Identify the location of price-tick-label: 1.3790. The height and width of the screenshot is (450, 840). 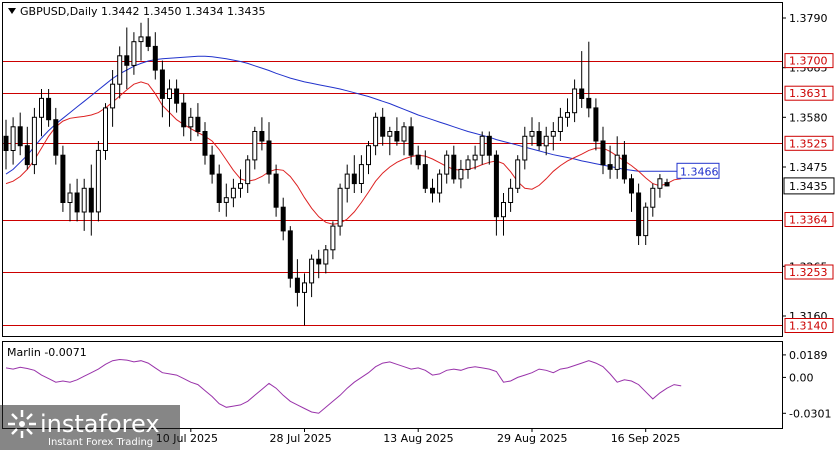
(808, 18).